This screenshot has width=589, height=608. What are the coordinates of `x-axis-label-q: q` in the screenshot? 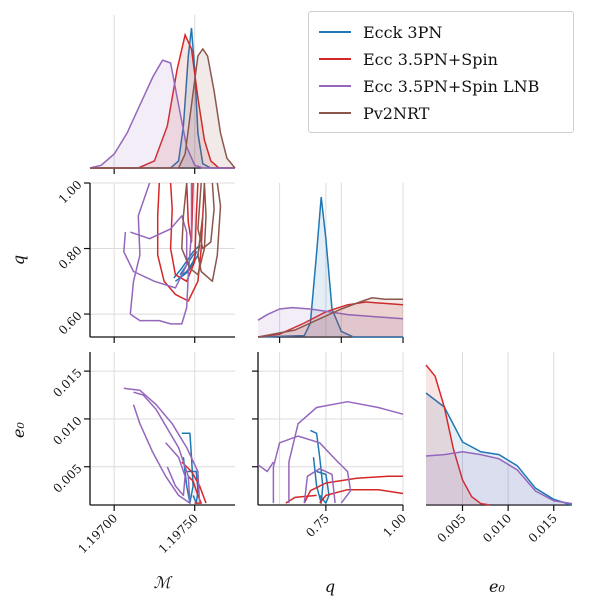 It's located at (330, 586).